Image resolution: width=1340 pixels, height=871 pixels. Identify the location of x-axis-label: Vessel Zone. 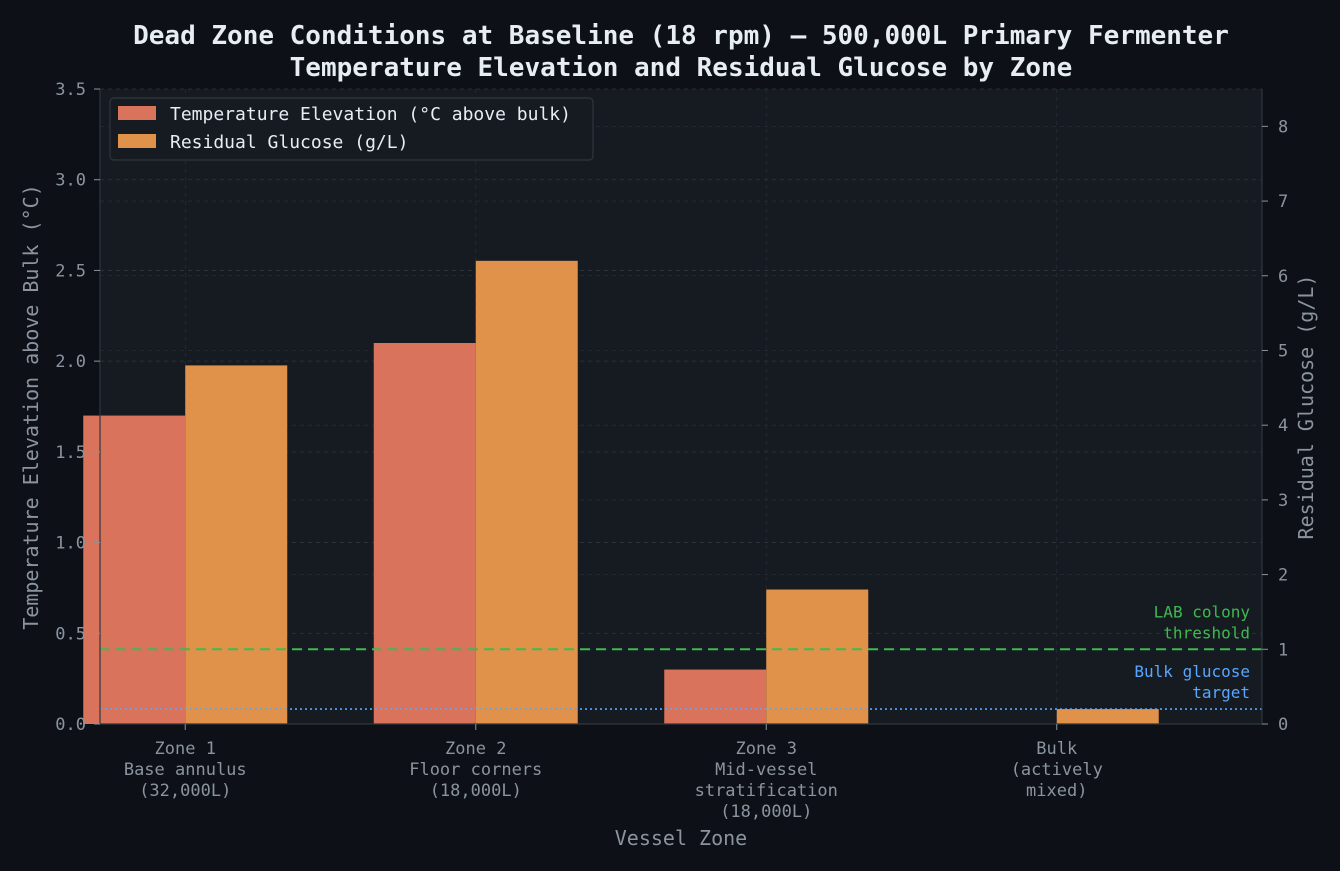
(681, 838).